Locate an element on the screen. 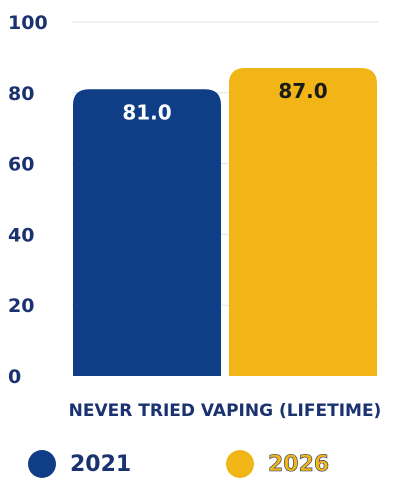 This screenshot has height=485, width=404. y-tick-label: 80 is located at coordinates (21, 94).